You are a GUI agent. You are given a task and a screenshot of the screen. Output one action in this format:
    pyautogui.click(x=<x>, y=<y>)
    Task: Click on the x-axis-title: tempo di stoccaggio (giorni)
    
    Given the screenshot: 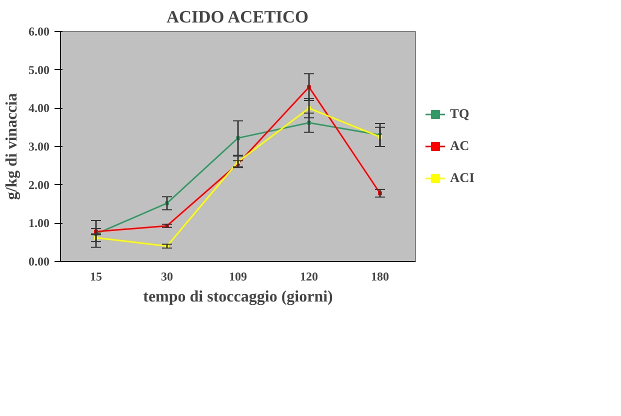 What is the action you would take?
    pyautogui.click(x=238, y=297)
    